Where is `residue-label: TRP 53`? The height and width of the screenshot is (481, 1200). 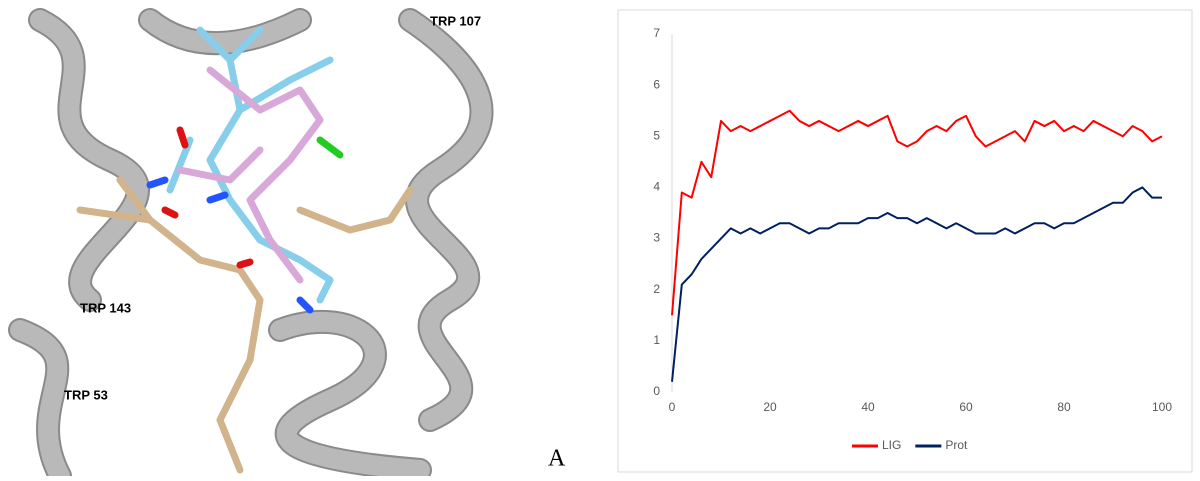 residue-label: TRP 53 is located at coordinates (86, 394).